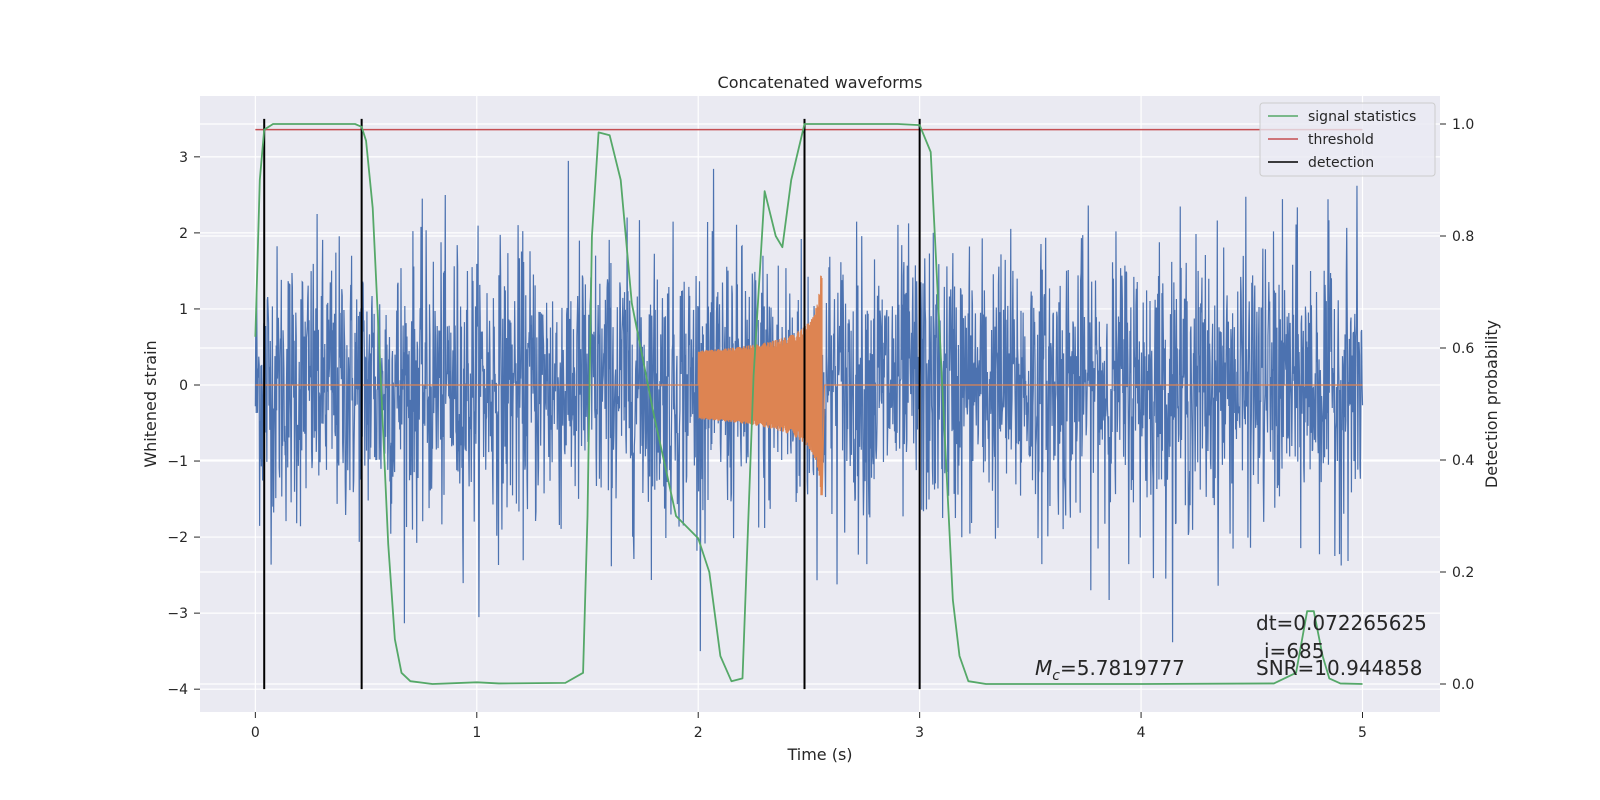 The height and width of the screenshot is (800, 1600). I want to click on y-right-tick-label: 1.0, so click(1463, 125).